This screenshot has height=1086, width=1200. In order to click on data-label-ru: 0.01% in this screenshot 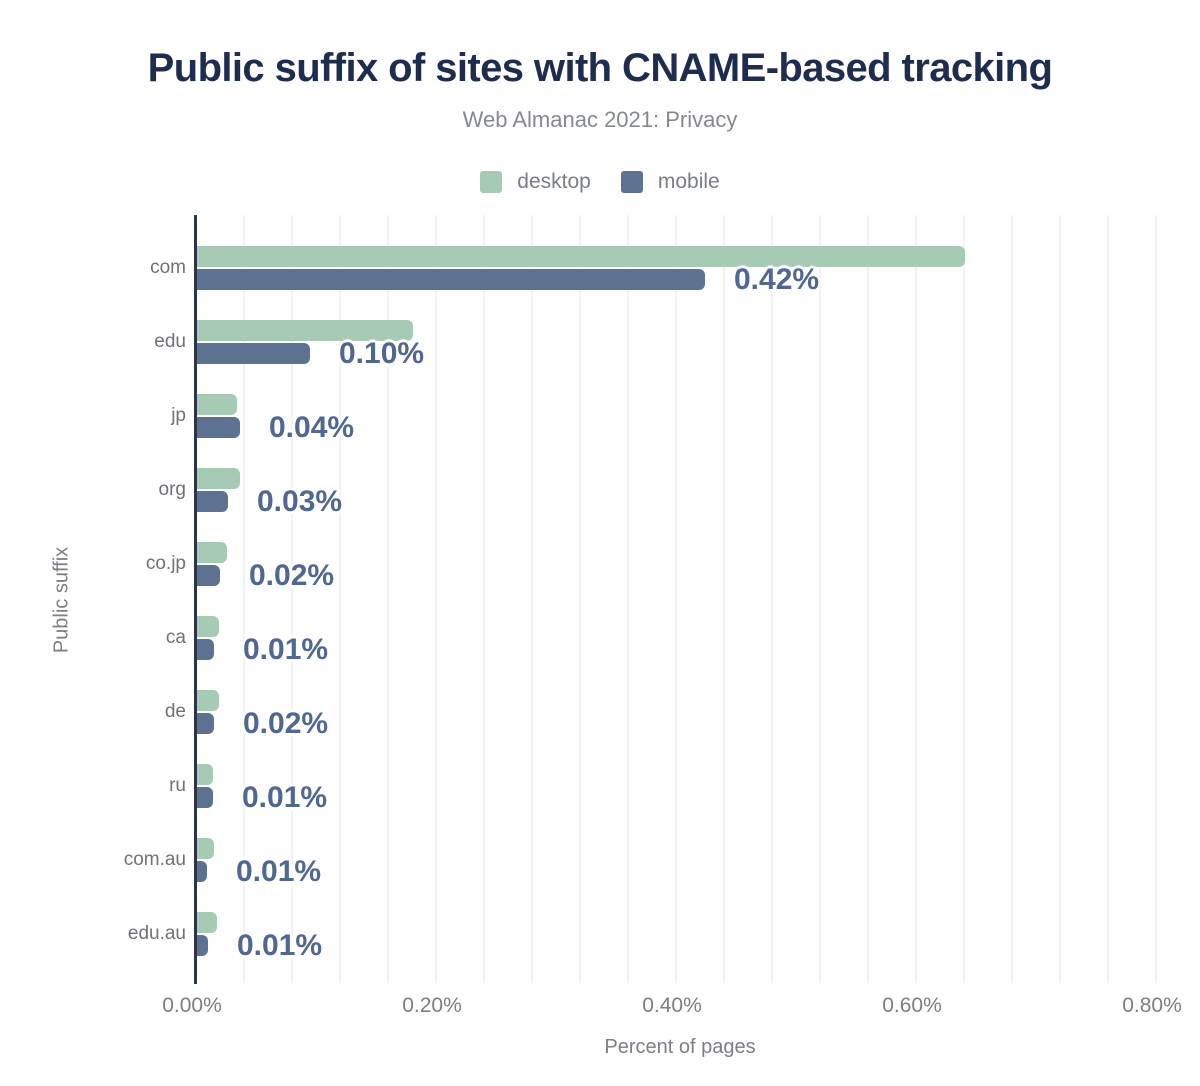, I will do `click(285, 797)`.